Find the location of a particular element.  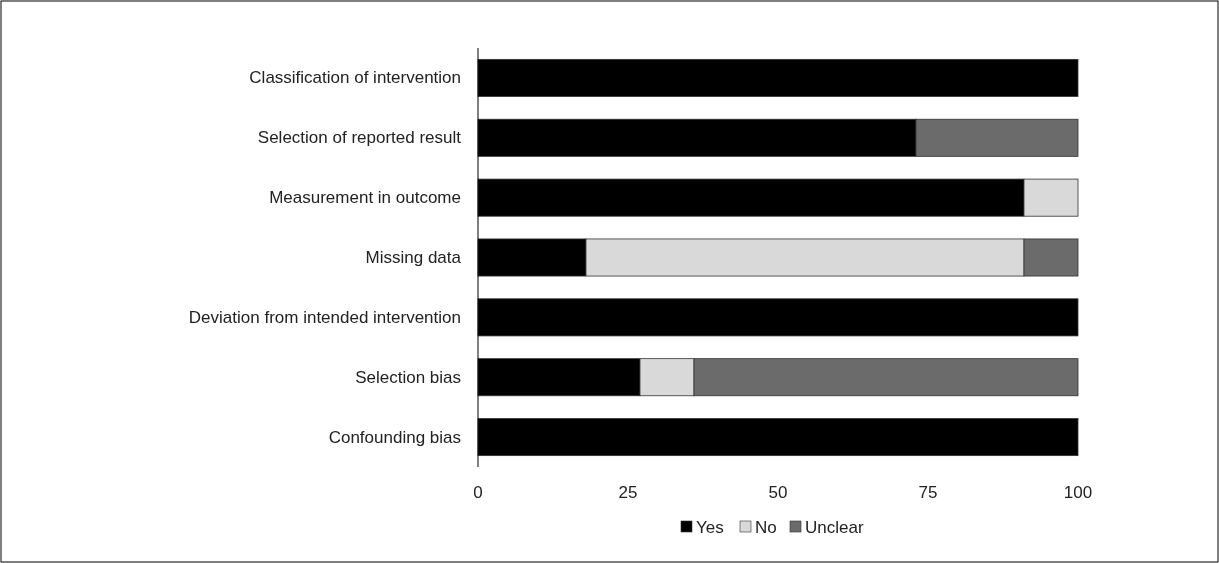

y-tick-label: Classification of intervention is located at coordinates (355, 78).